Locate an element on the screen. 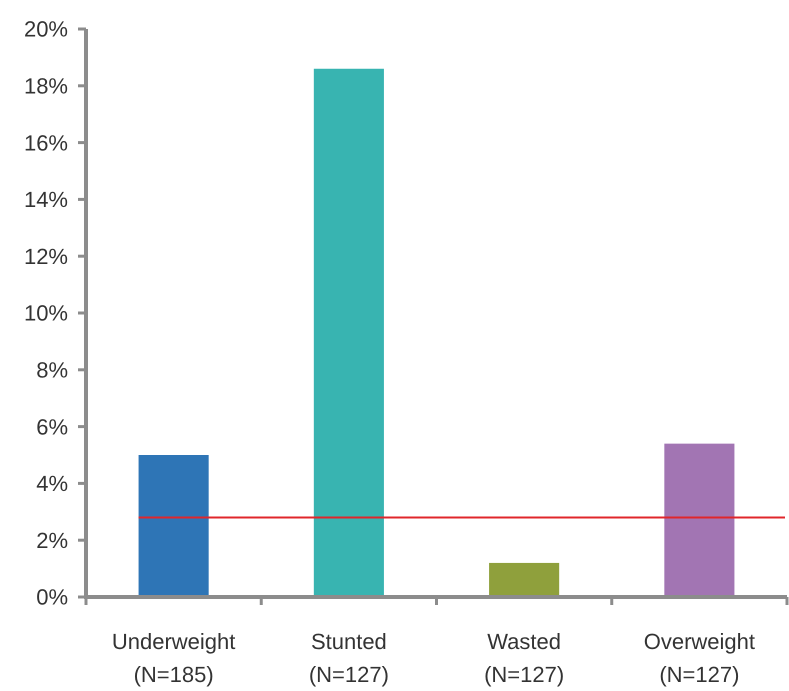 This screenshot has height=691, width=789. x-tick-label: Wasted (N=127) is located at coordinates (524, 658).